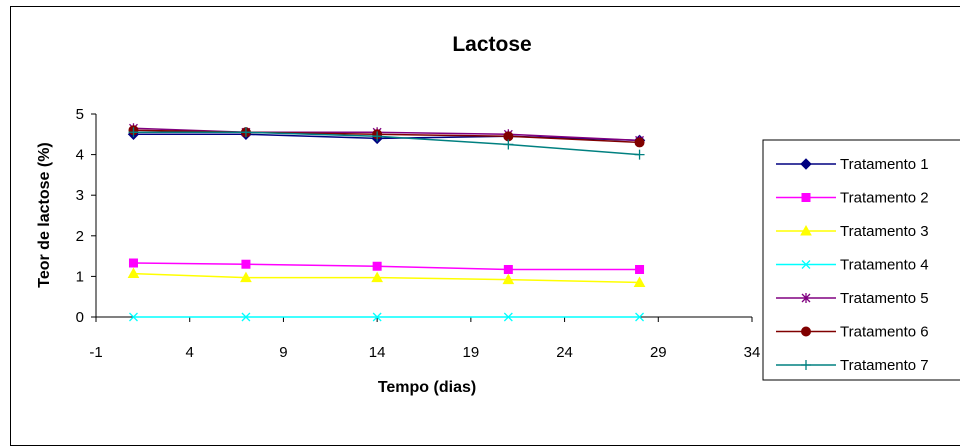 Image resolution: width=960 pixels, height=446 pixels. Describe the element at coordinates (884, 231) in the screenshot. I see `legend-label: Tratamento 3` at that location.